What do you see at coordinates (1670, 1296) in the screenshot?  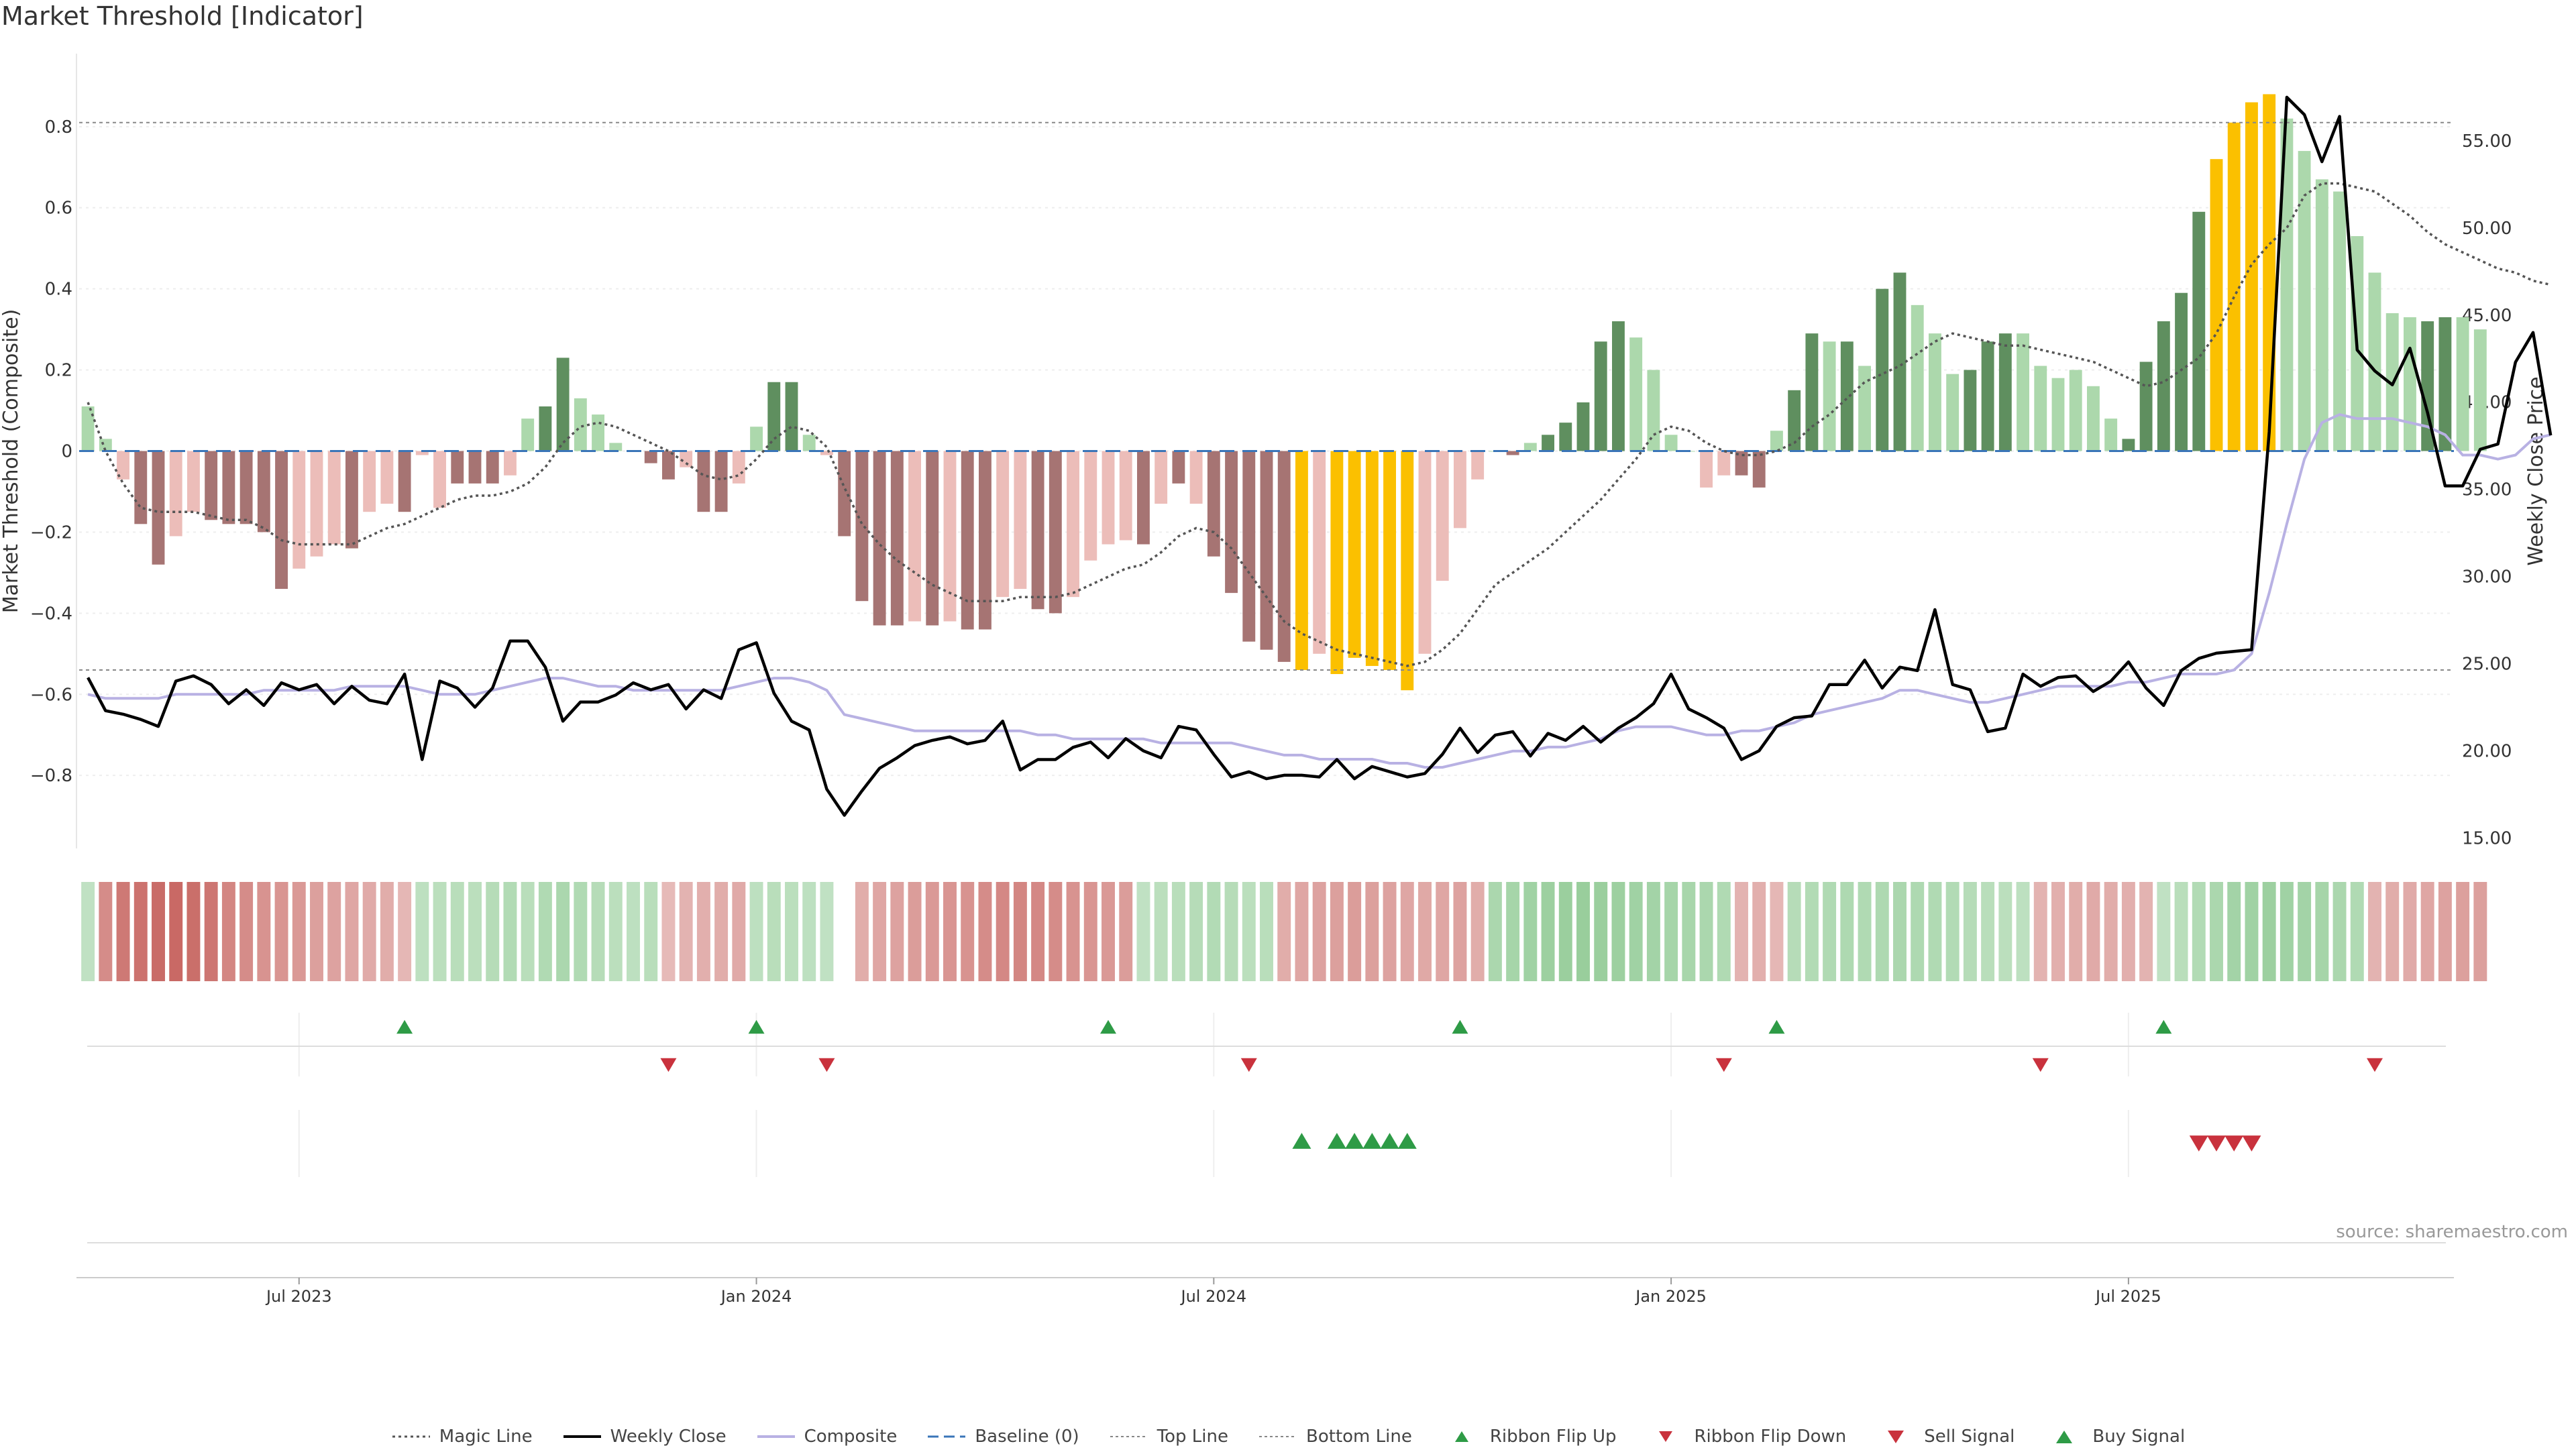 I see `x-tick-label-3: Jan 2025` at bounding box center [1670, 1296].